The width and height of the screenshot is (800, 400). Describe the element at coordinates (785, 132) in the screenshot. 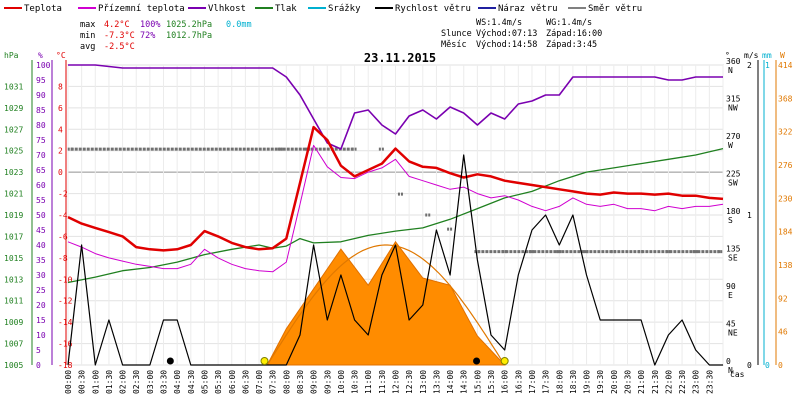

I see `sol-tick: 322` at that location.